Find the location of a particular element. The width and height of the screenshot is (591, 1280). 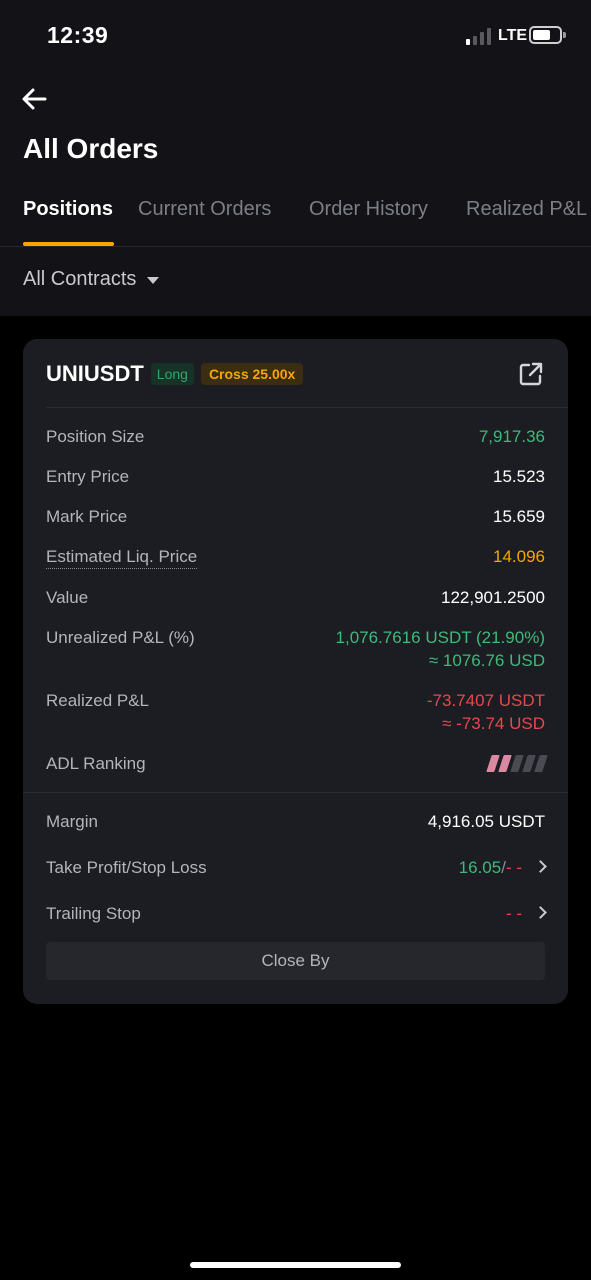

mark-price-value: 15.659 is located at coordinates (519, 516).